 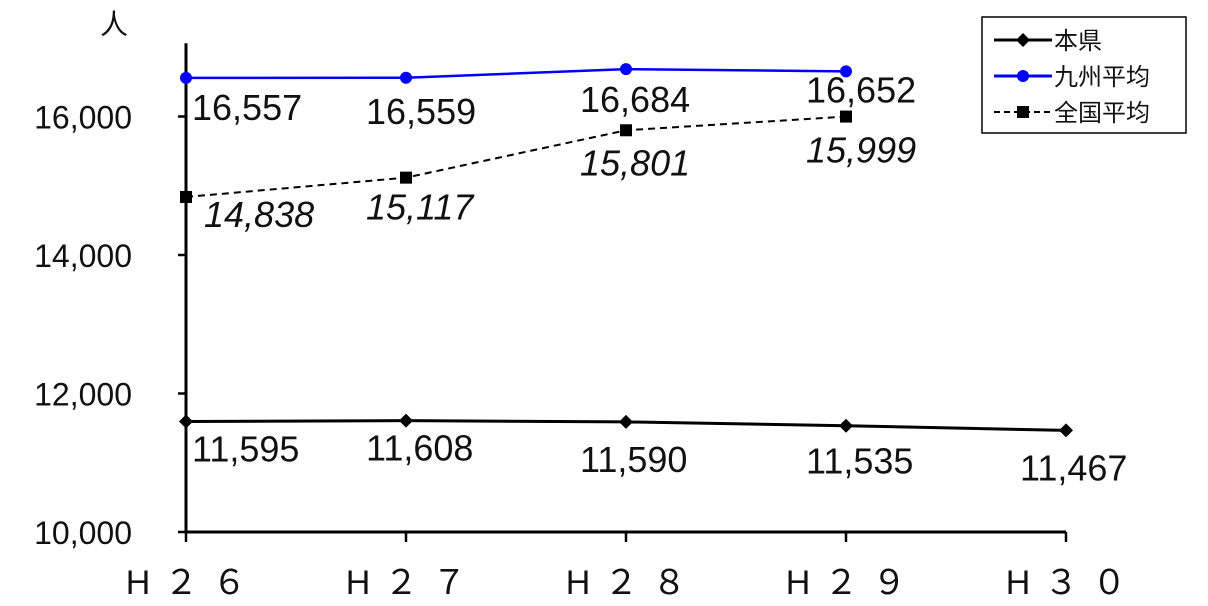 What do you see at coordinates (83, 533) in the screenshot?
I see `y-tick-label: 10,000` at bounding box center [83, 533].